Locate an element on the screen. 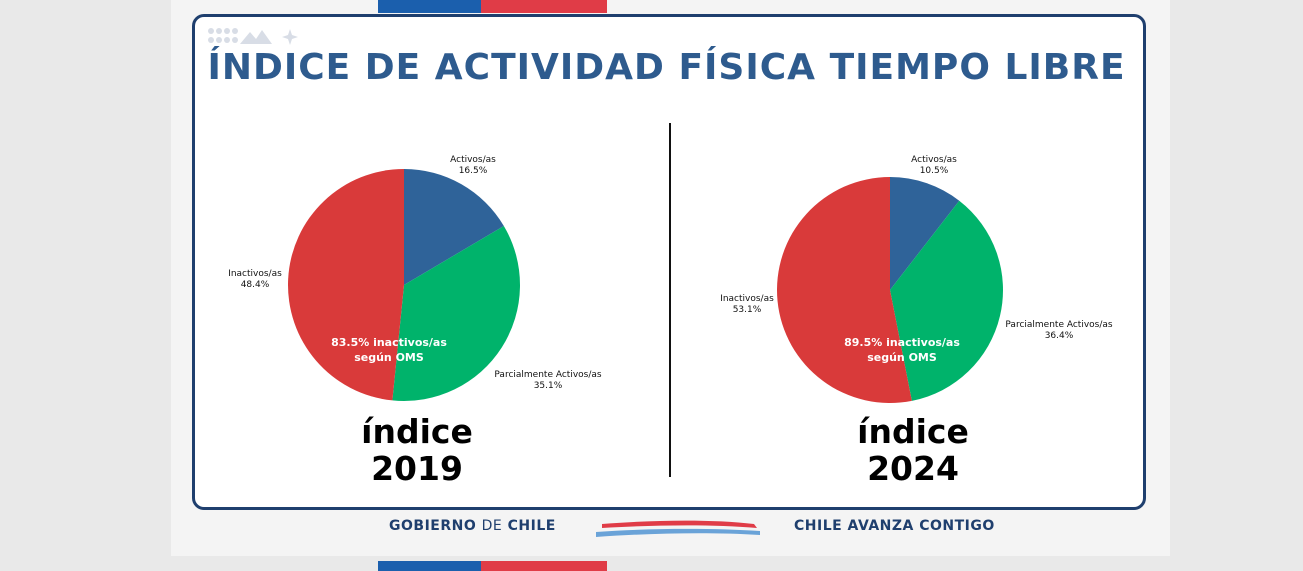 The image size is (1303, 571). page-title: ÍNDICE DE ACTIVIDAD FÍSICA TIEMPO LIBRE is located at coordinates (666, 67).